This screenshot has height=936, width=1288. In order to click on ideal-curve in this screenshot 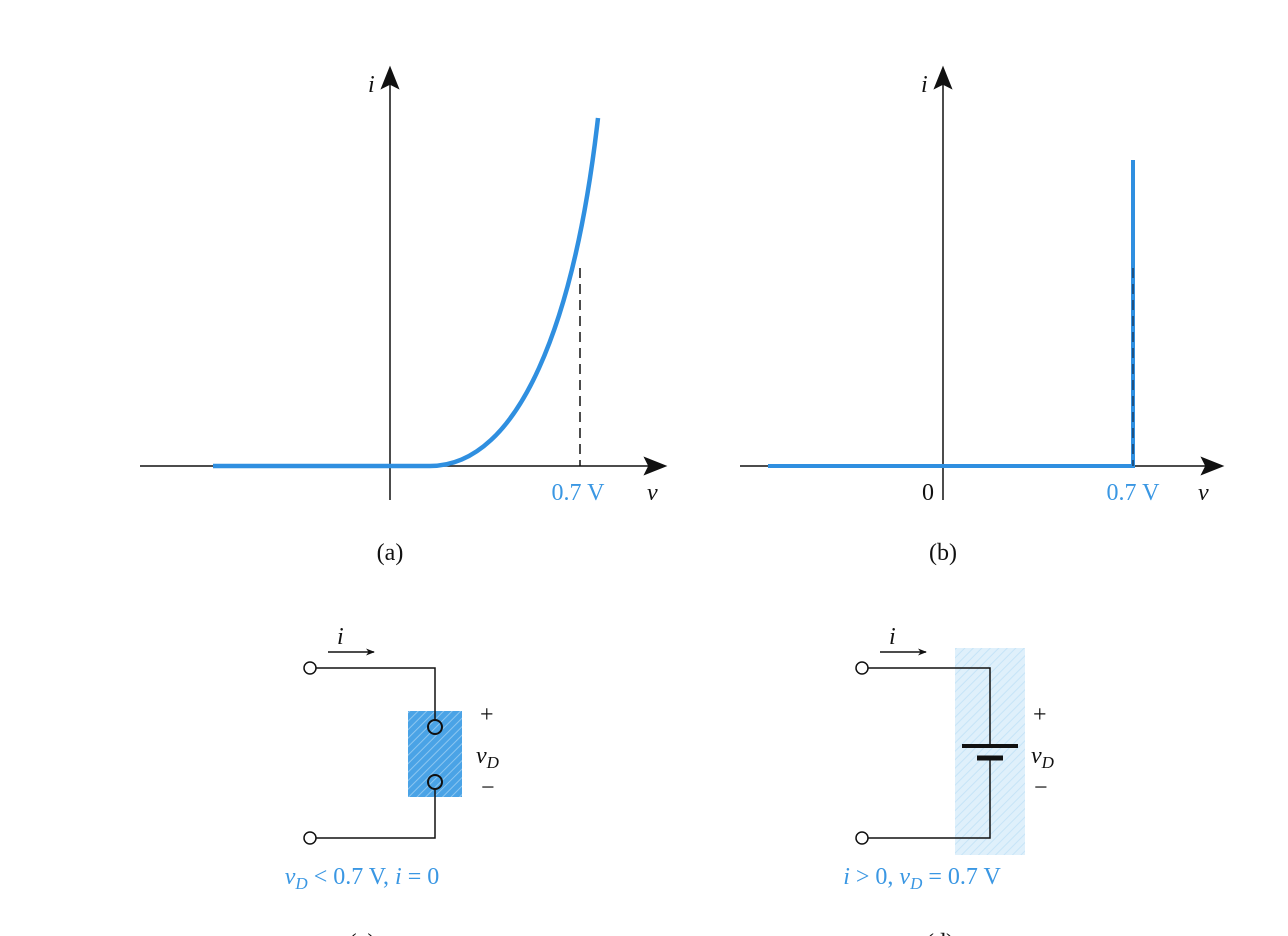, I will do `click(951, 314)`.